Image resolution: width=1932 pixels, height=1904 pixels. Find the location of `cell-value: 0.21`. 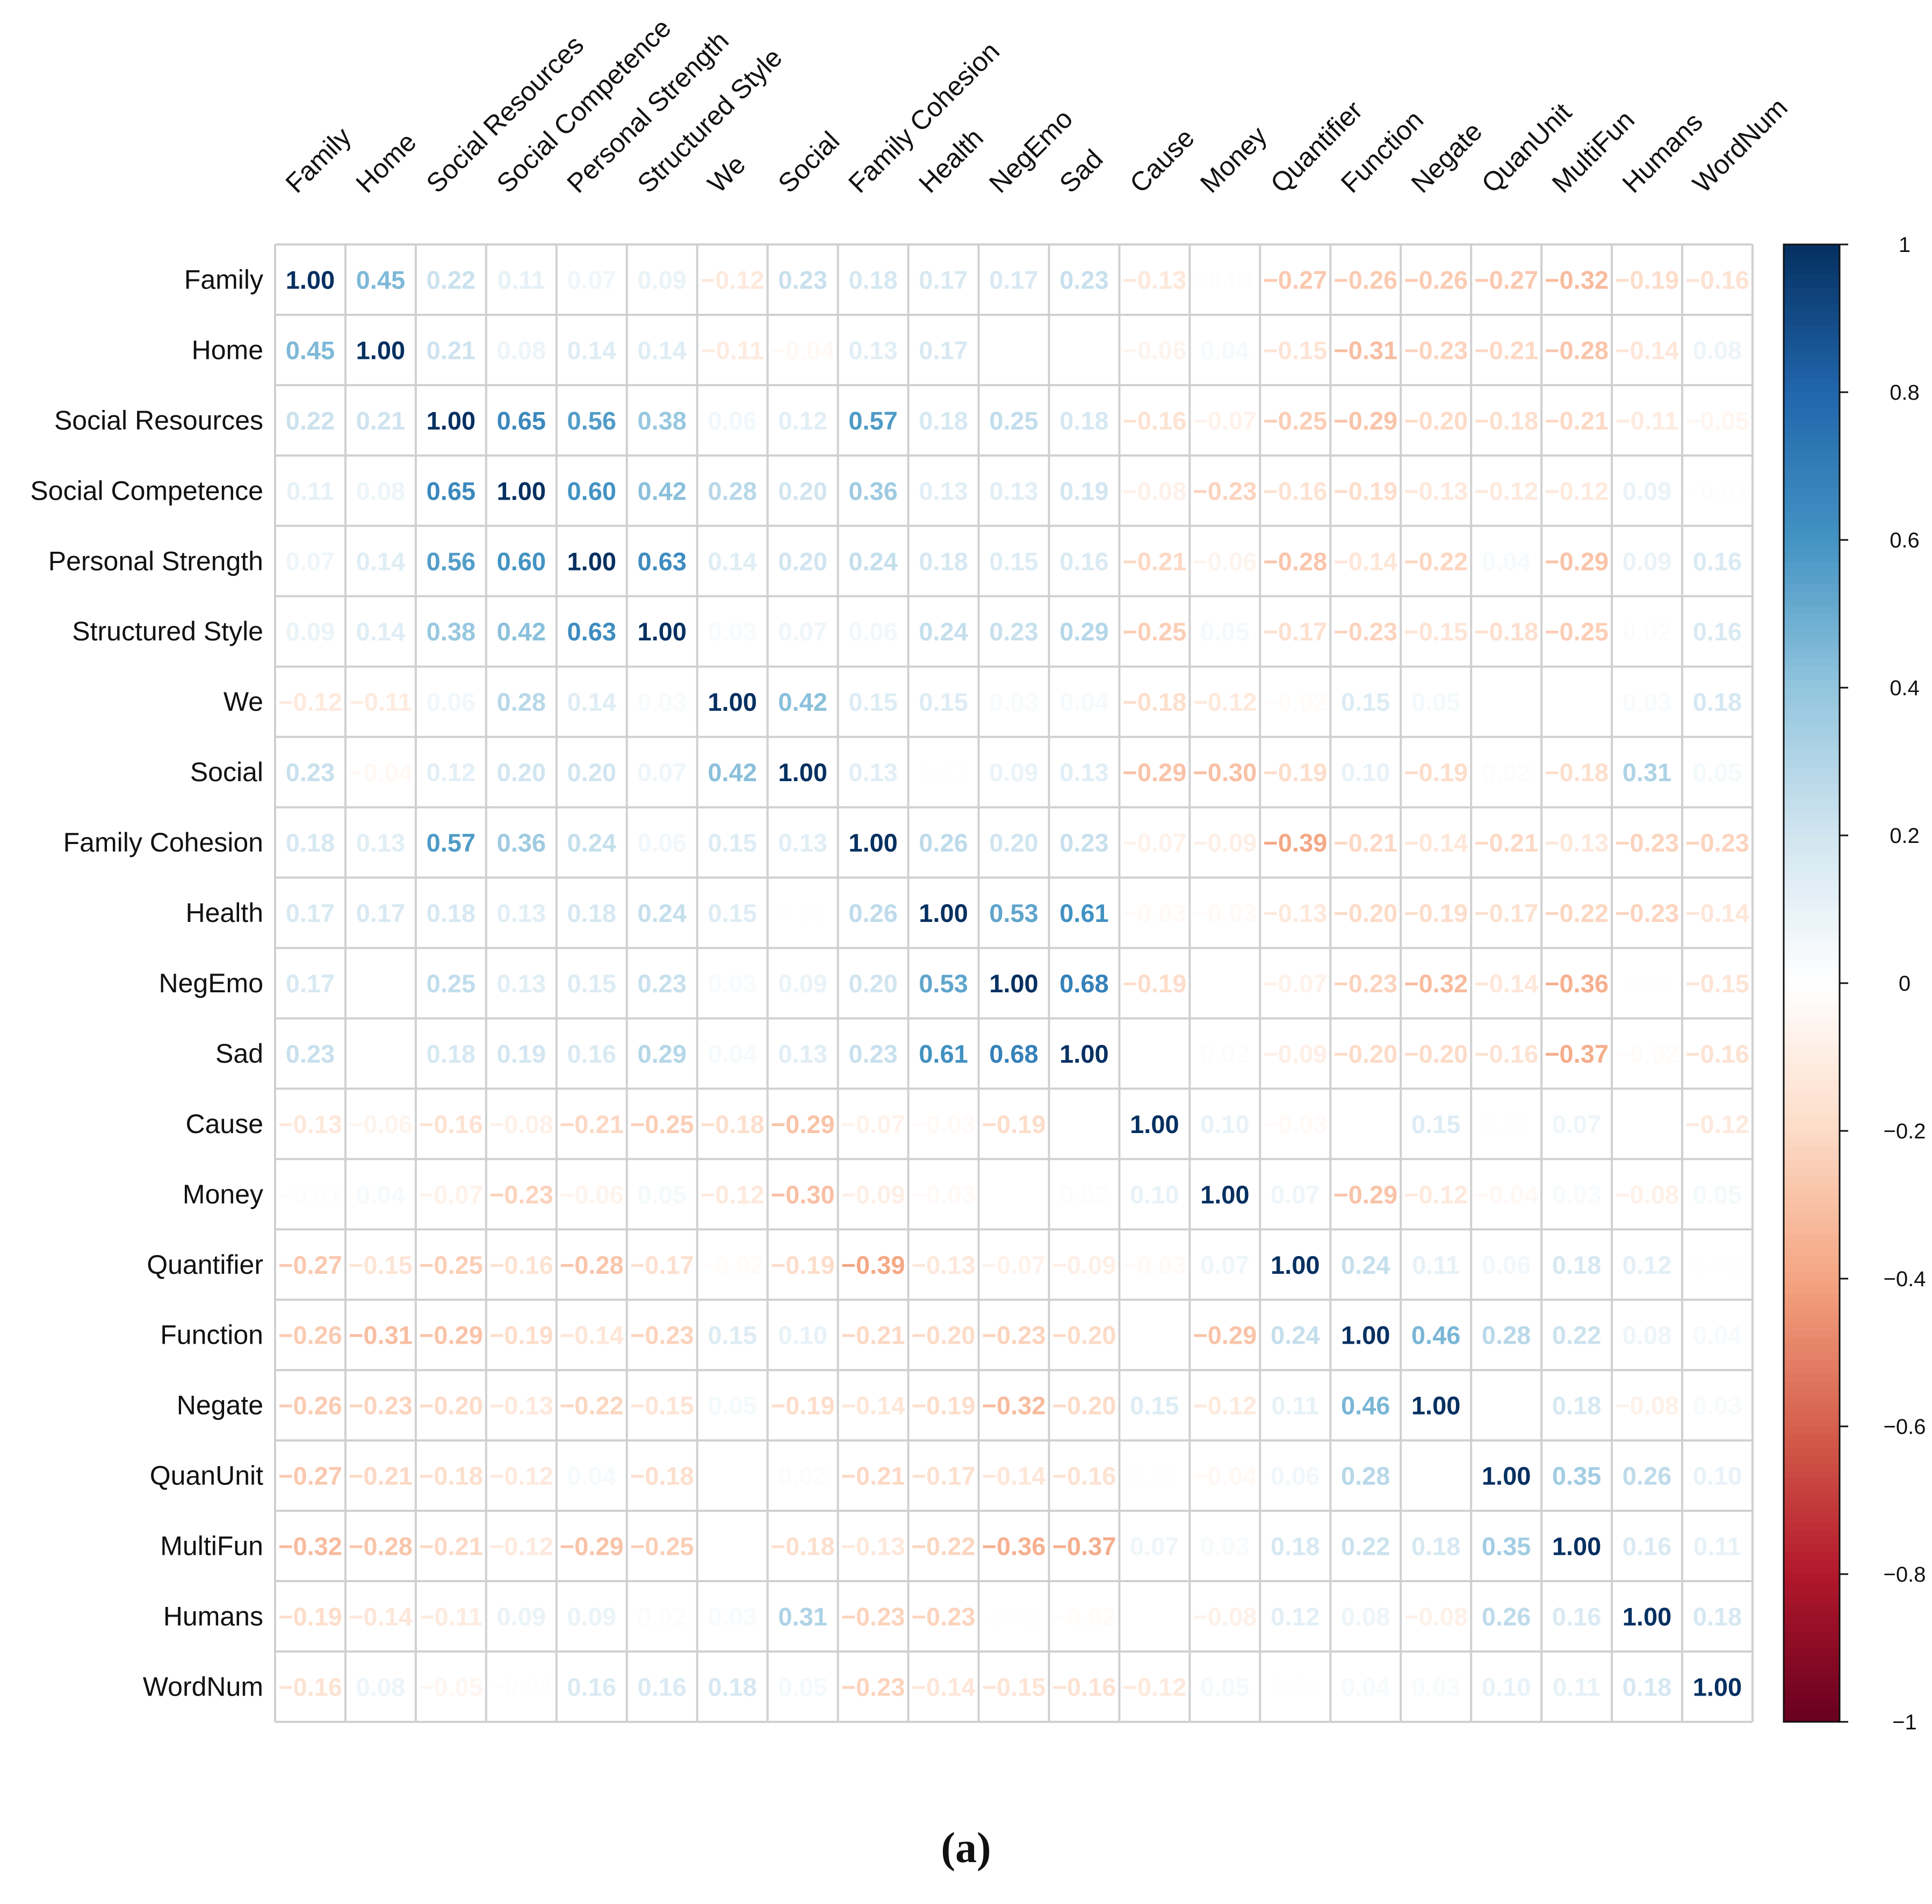

cell-value: 0.21 is located at coordinates (380, 421).